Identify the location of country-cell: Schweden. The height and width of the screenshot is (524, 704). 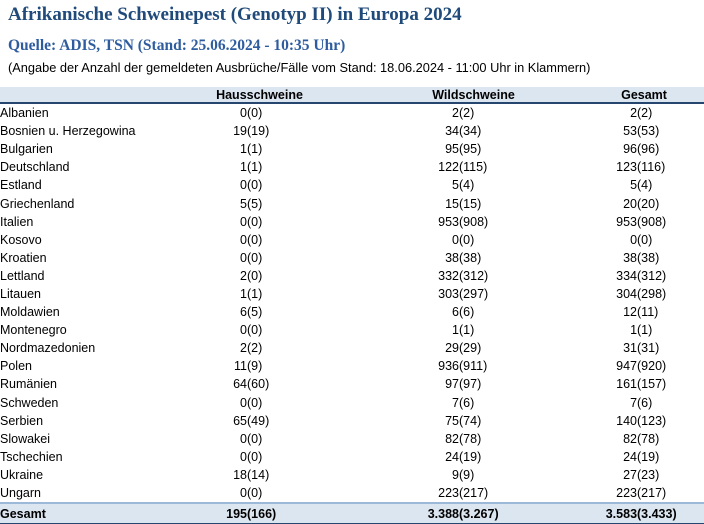
(29, 402).